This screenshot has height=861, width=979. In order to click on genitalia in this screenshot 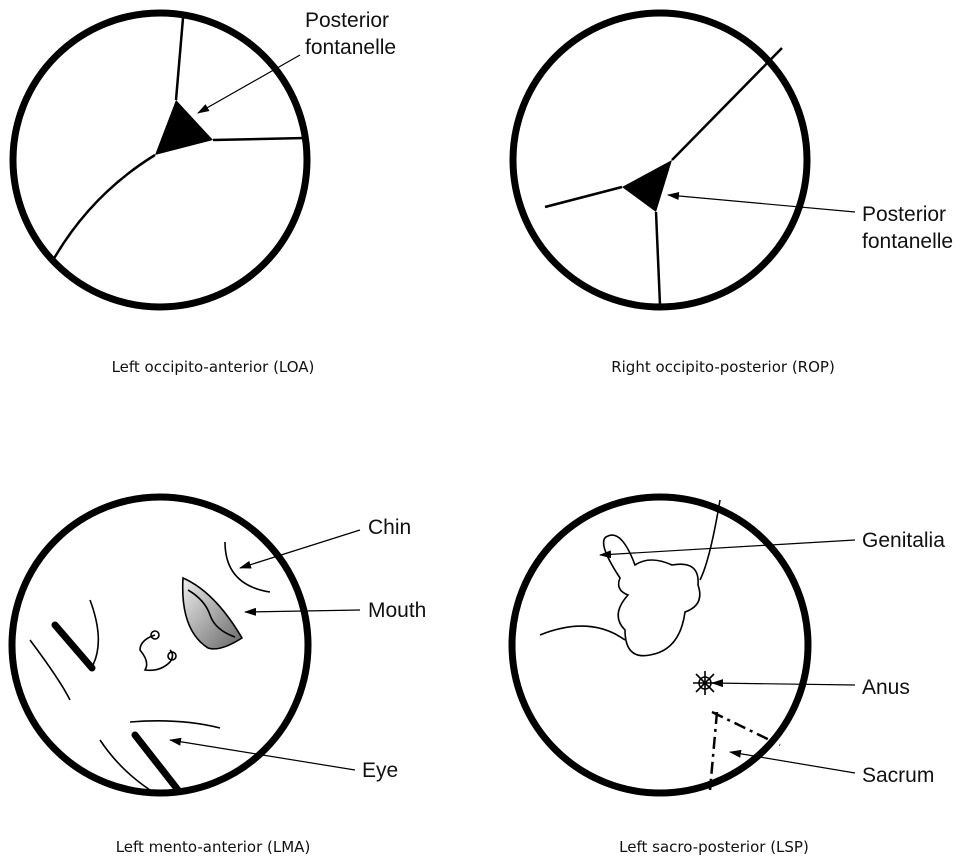, I will do `click(651, 595)`.